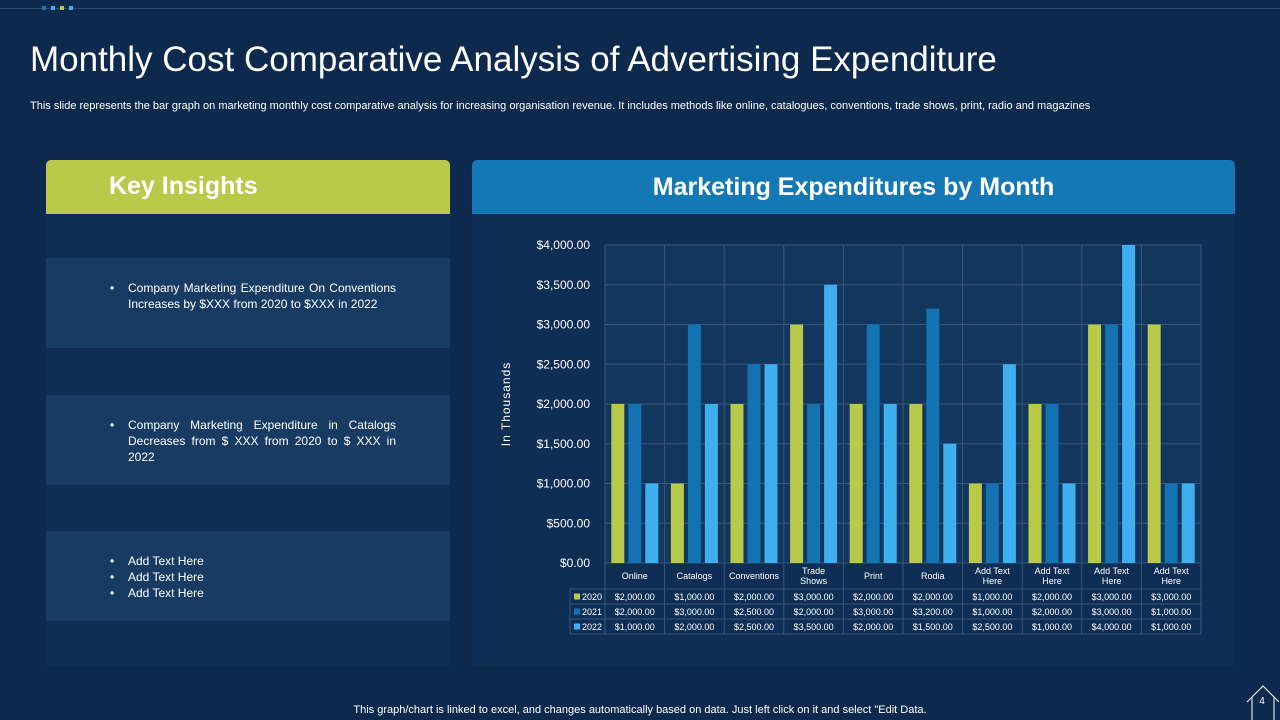 This screenshot has width=1280, height=720. I want to click on decor-dots, so click(57, 8).